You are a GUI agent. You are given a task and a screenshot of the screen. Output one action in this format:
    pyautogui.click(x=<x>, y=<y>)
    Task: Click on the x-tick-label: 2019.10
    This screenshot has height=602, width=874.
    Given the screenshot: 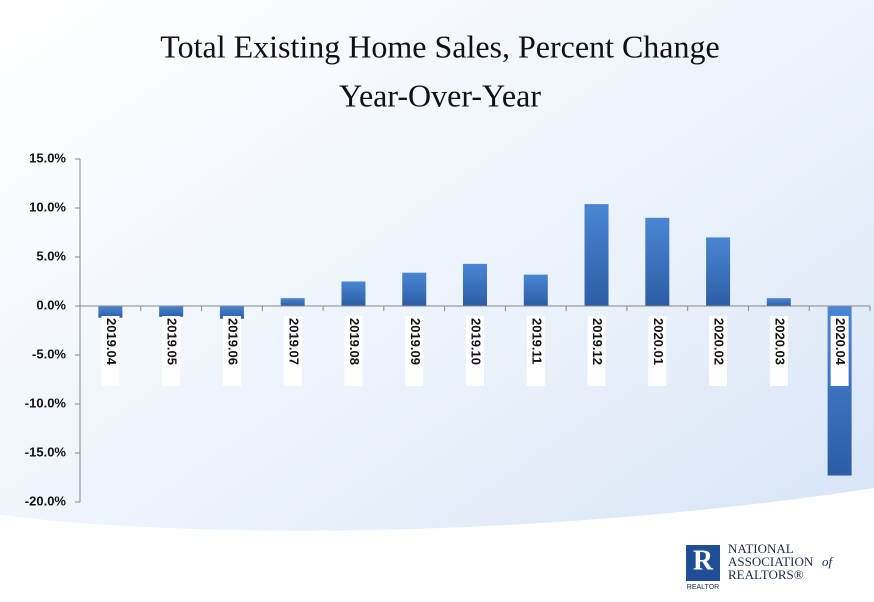 What is the action you would take?
    pyautogui.click(x=476, y=341)
    